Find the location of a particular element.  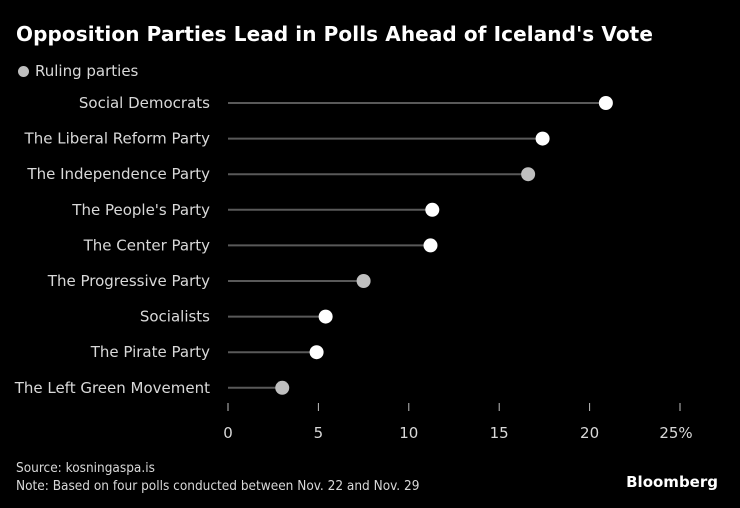

category-label: The Independence Party is located at coordinates (118, 174).